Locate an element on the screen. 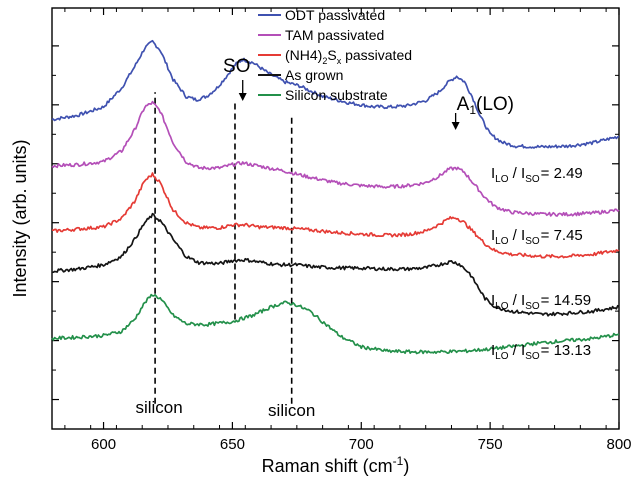 The image size is (635, 494). legend-label-text: TAM passivated is located at coordinates (334, 35).